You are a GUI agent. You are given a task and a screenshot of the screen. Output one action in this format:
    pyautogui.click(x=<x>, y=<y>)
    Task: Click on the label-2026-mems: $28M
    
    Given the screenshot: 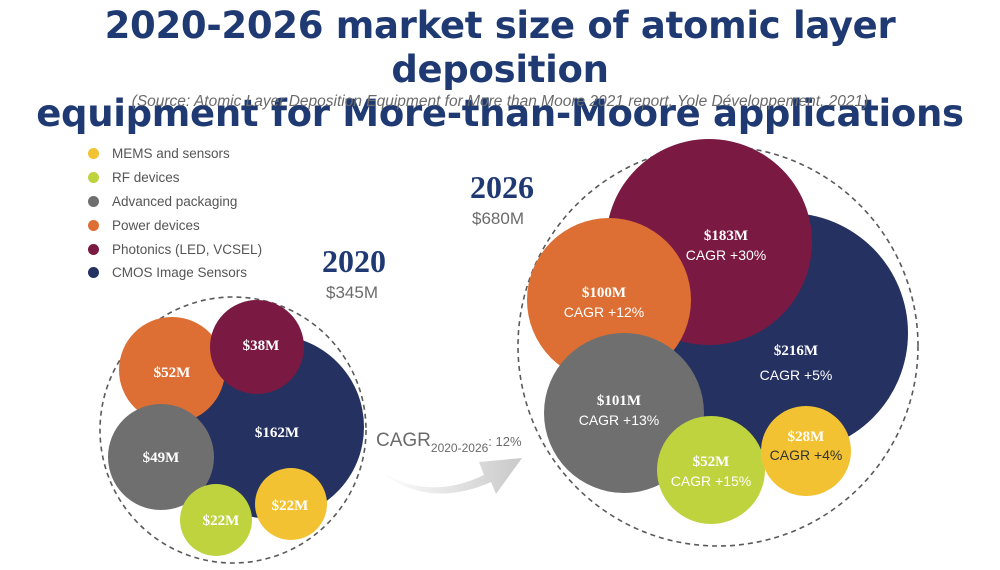 What is the action you would take?
    pyautogui.click(x=806, y=437)
    